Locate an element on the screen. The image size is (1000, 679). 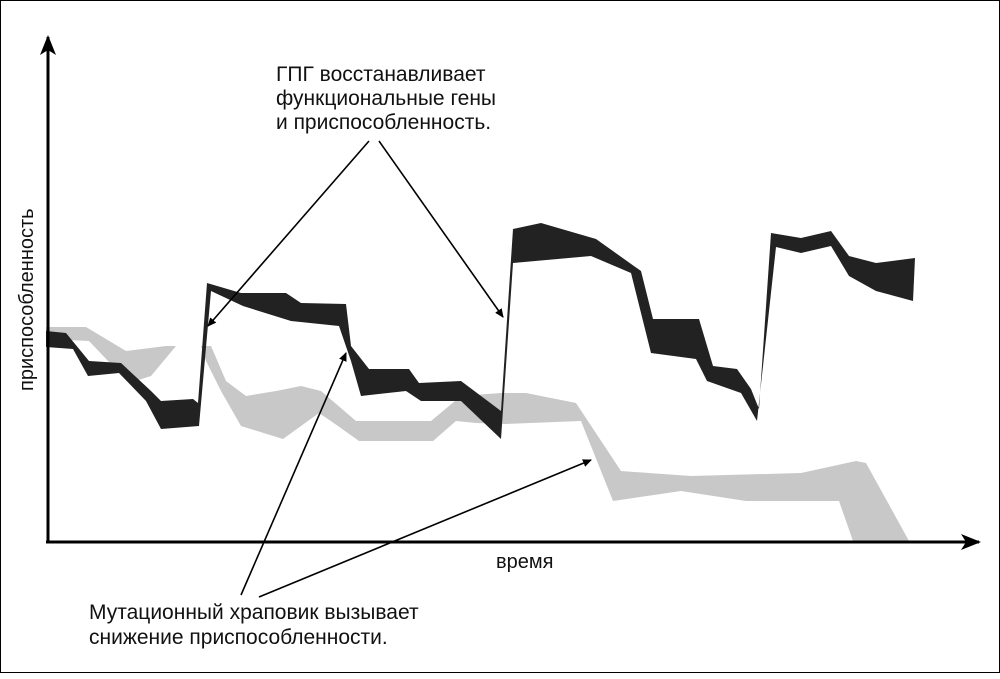
x-axis-label: время is located at coordinates (524, 562).